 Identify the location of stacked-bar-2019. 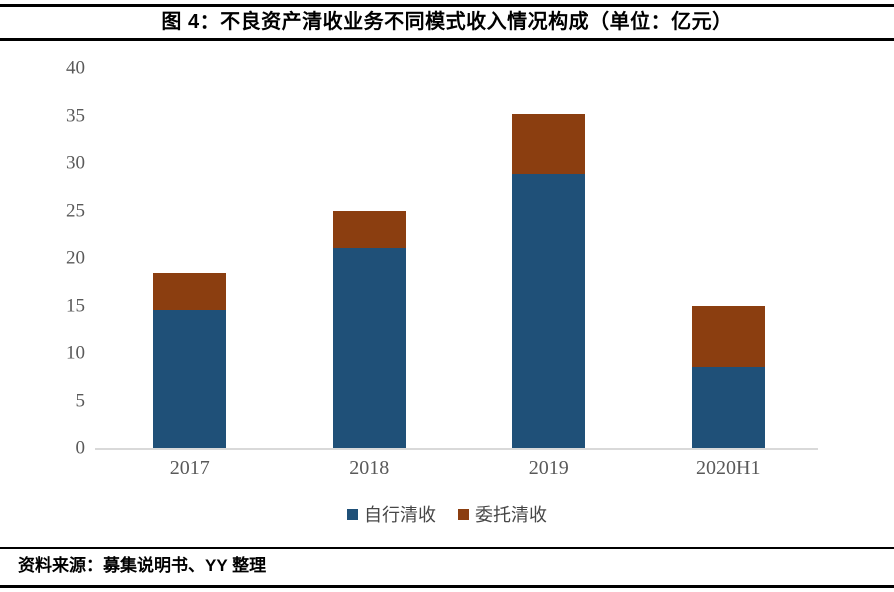
(549, 280).